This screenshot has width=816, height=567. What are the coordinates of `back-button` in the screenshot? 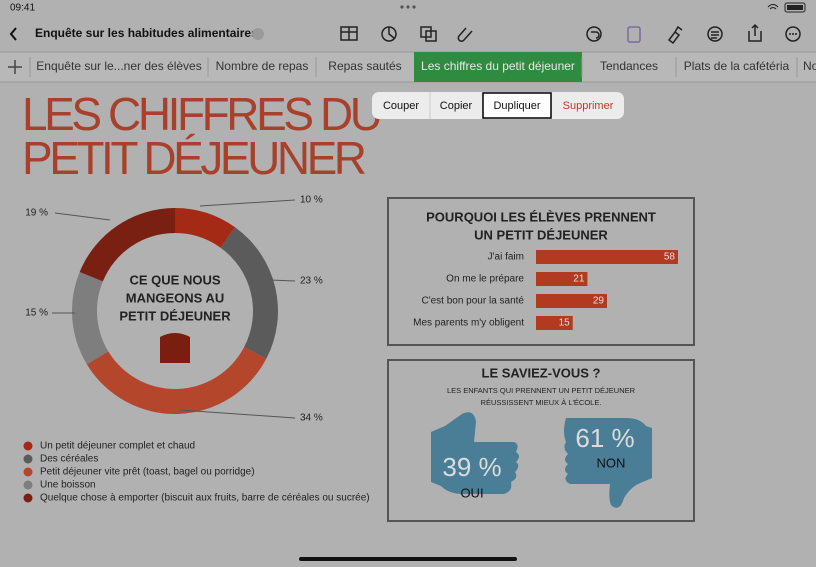 It's located at (13, 34).